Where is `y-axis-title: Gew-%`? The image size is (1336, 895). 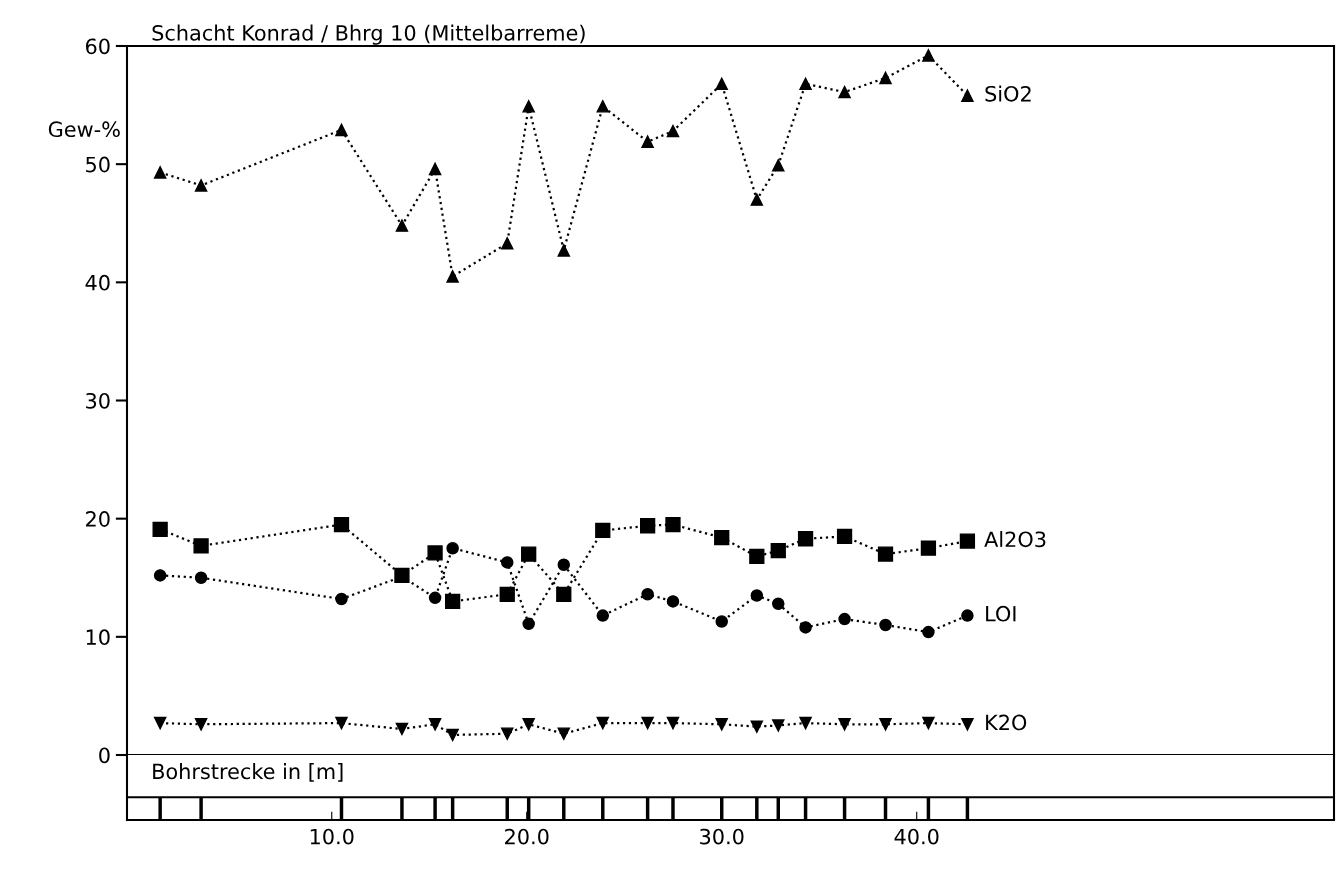 y-axis-title: Gew-% is located at coordinates (84, 129).